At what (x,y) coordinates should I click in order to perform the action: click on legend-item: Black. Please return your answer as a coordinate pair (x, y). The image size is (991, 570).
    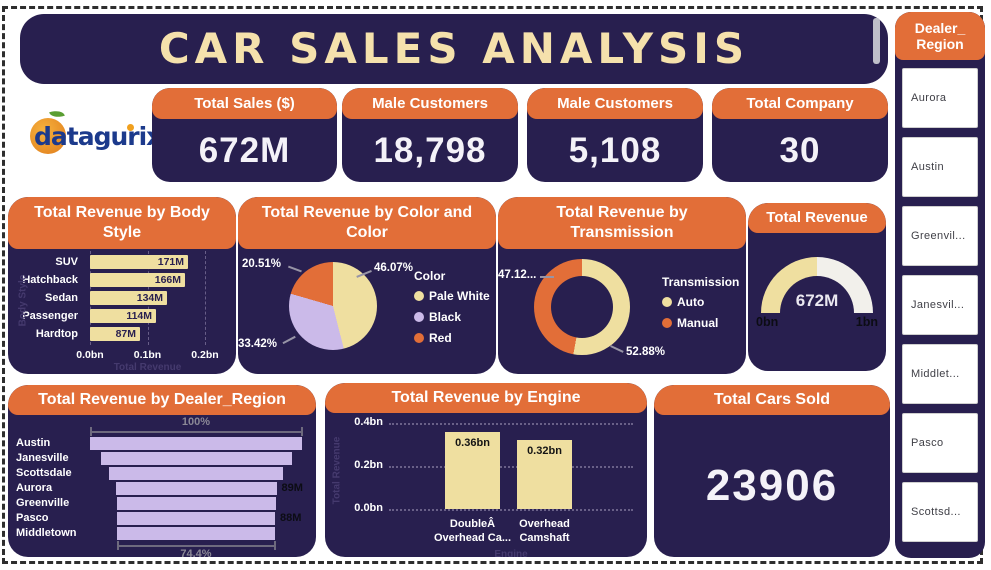
    Looking at the image, I should click on (437, 317).